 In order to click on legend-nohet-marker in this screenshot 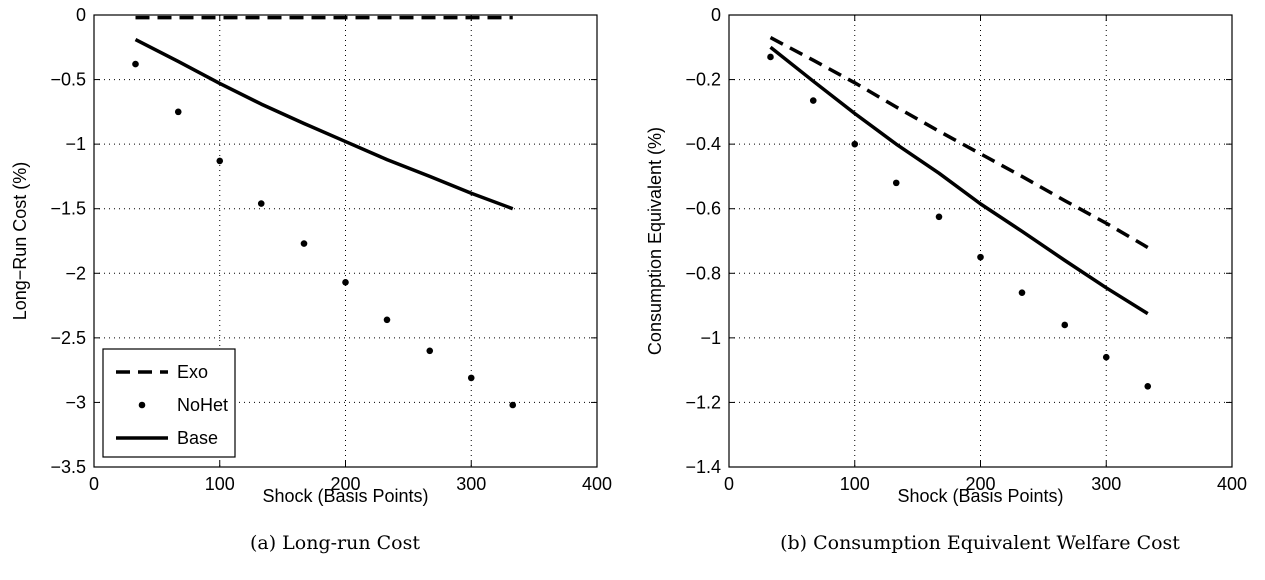, I will do `click(142, 405)`.